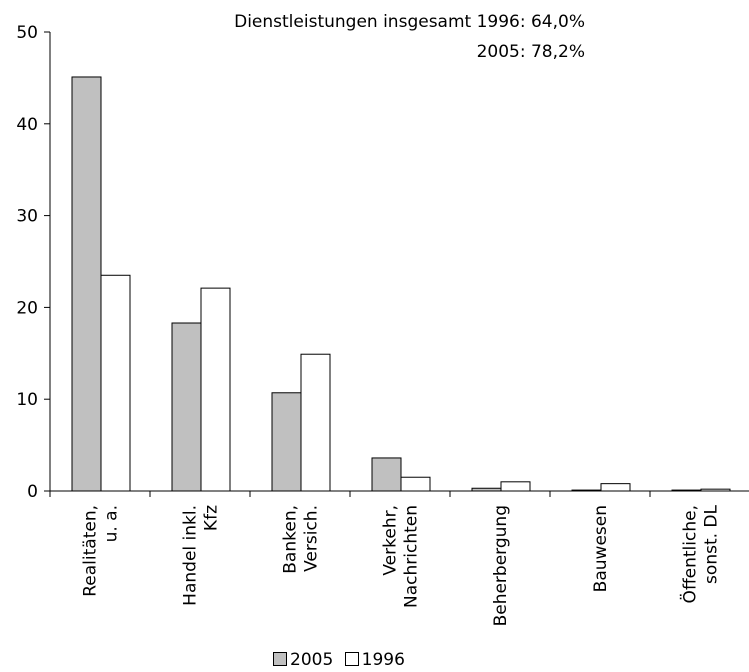 Image resolution: width=749 pixels, height=672 pixels. Describe the element at coordinates (312, 538) in the screenshot. I see `x-category-label: Versich.` at that location.